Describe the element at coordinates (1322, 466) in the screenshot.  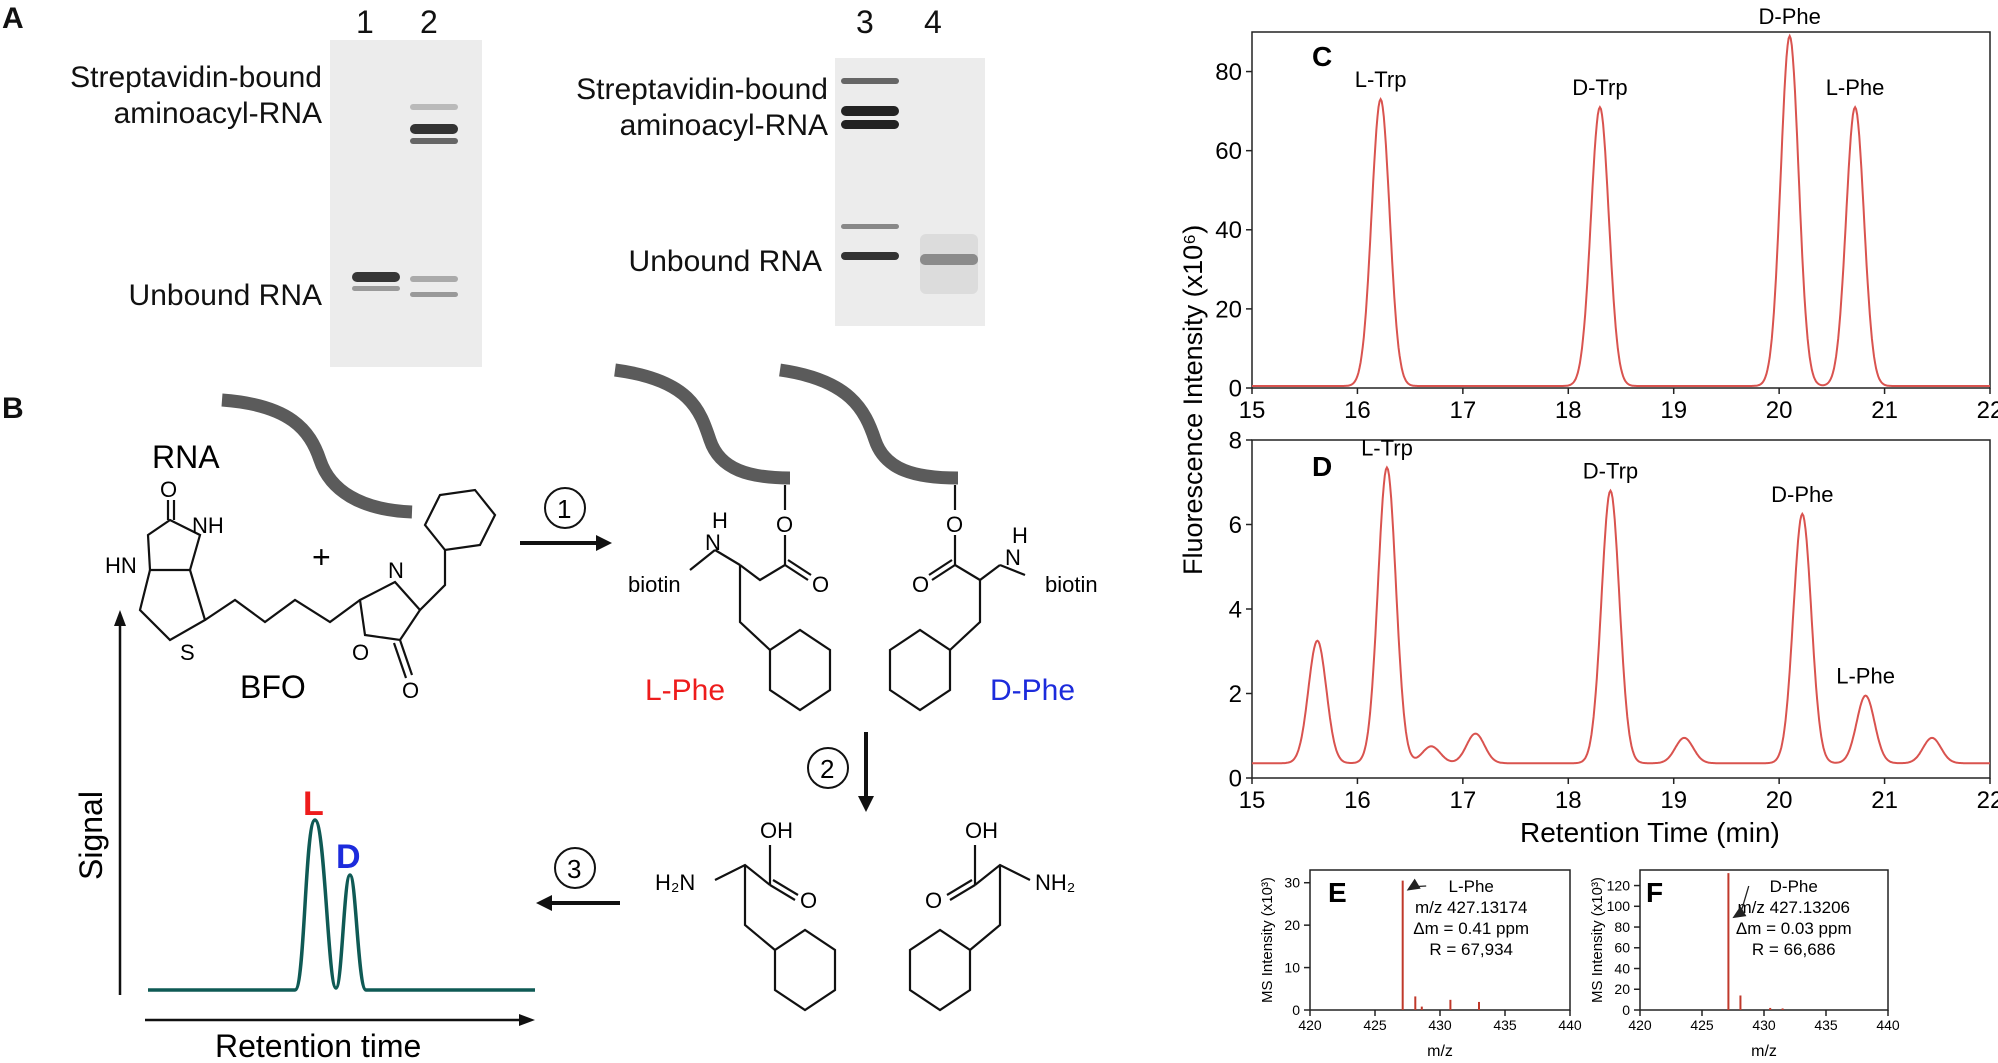
I see `panel-label-d: D` at that location.